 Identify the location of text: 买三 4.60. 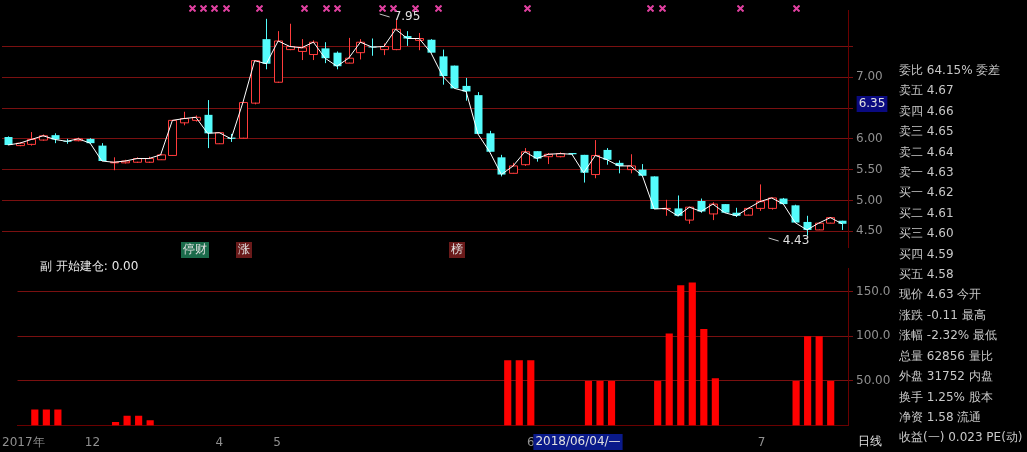
(927, 234).